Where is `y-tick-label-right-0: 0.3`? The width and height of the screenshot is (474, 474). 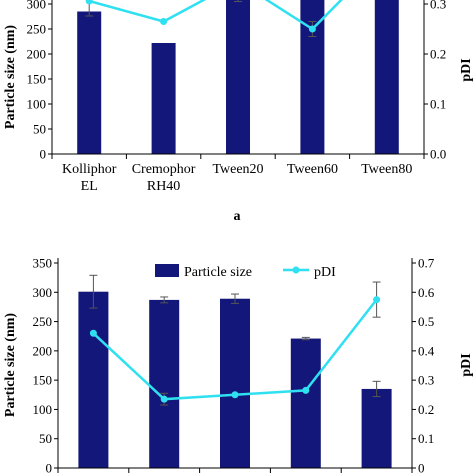 y-tick-label-right-0: 0.3 is located at coordinates (438, 6).